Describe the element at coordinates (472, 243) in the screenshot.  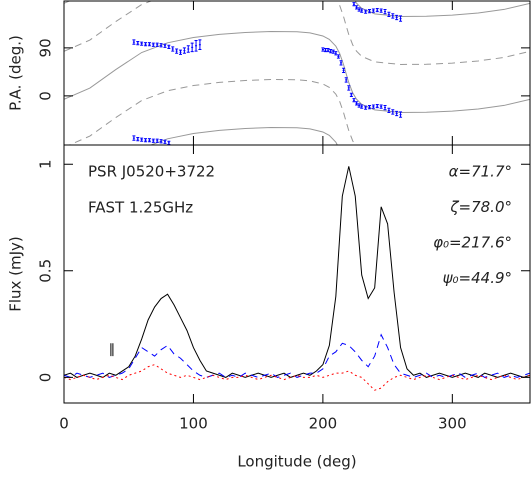
I see `annotation: φ₀=217.6°` at that location.